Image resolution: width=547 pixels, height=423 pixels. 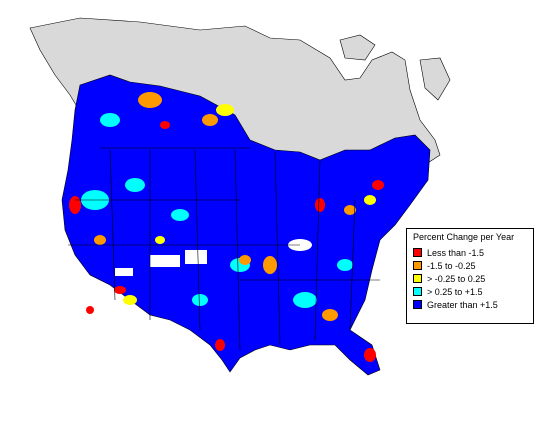 I want to click on legend-swatch-orange, so click(x=417, y=265).